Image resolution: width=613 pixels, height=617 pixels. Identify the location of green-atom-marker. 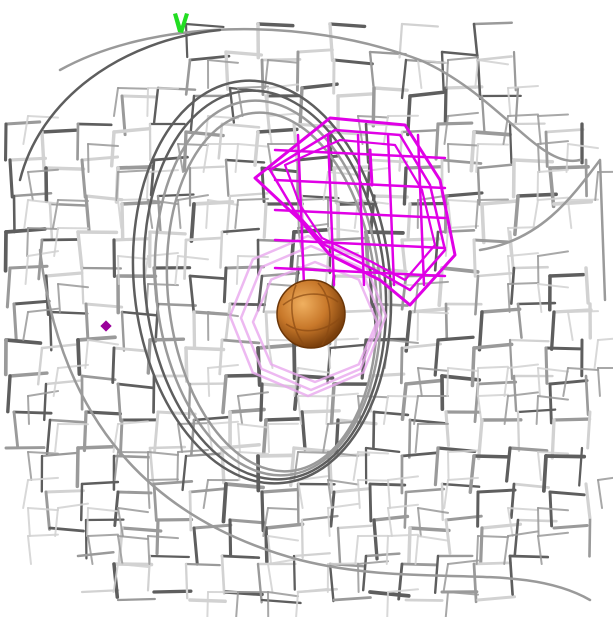
(181, 23).